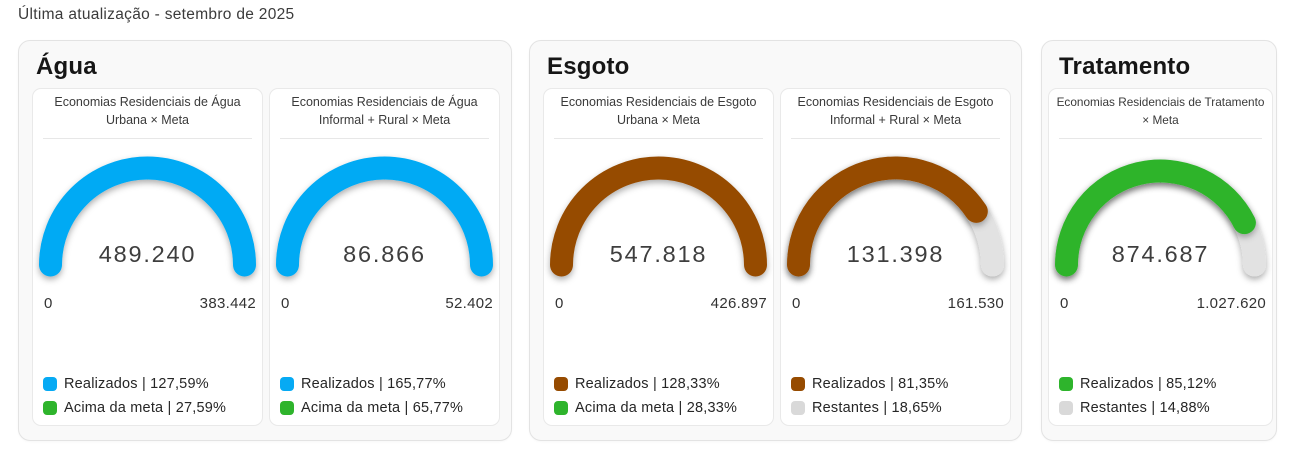 This screenshot has height=455, width=1295. I want to click on gauge-value: 489.240, so click(147, 254).